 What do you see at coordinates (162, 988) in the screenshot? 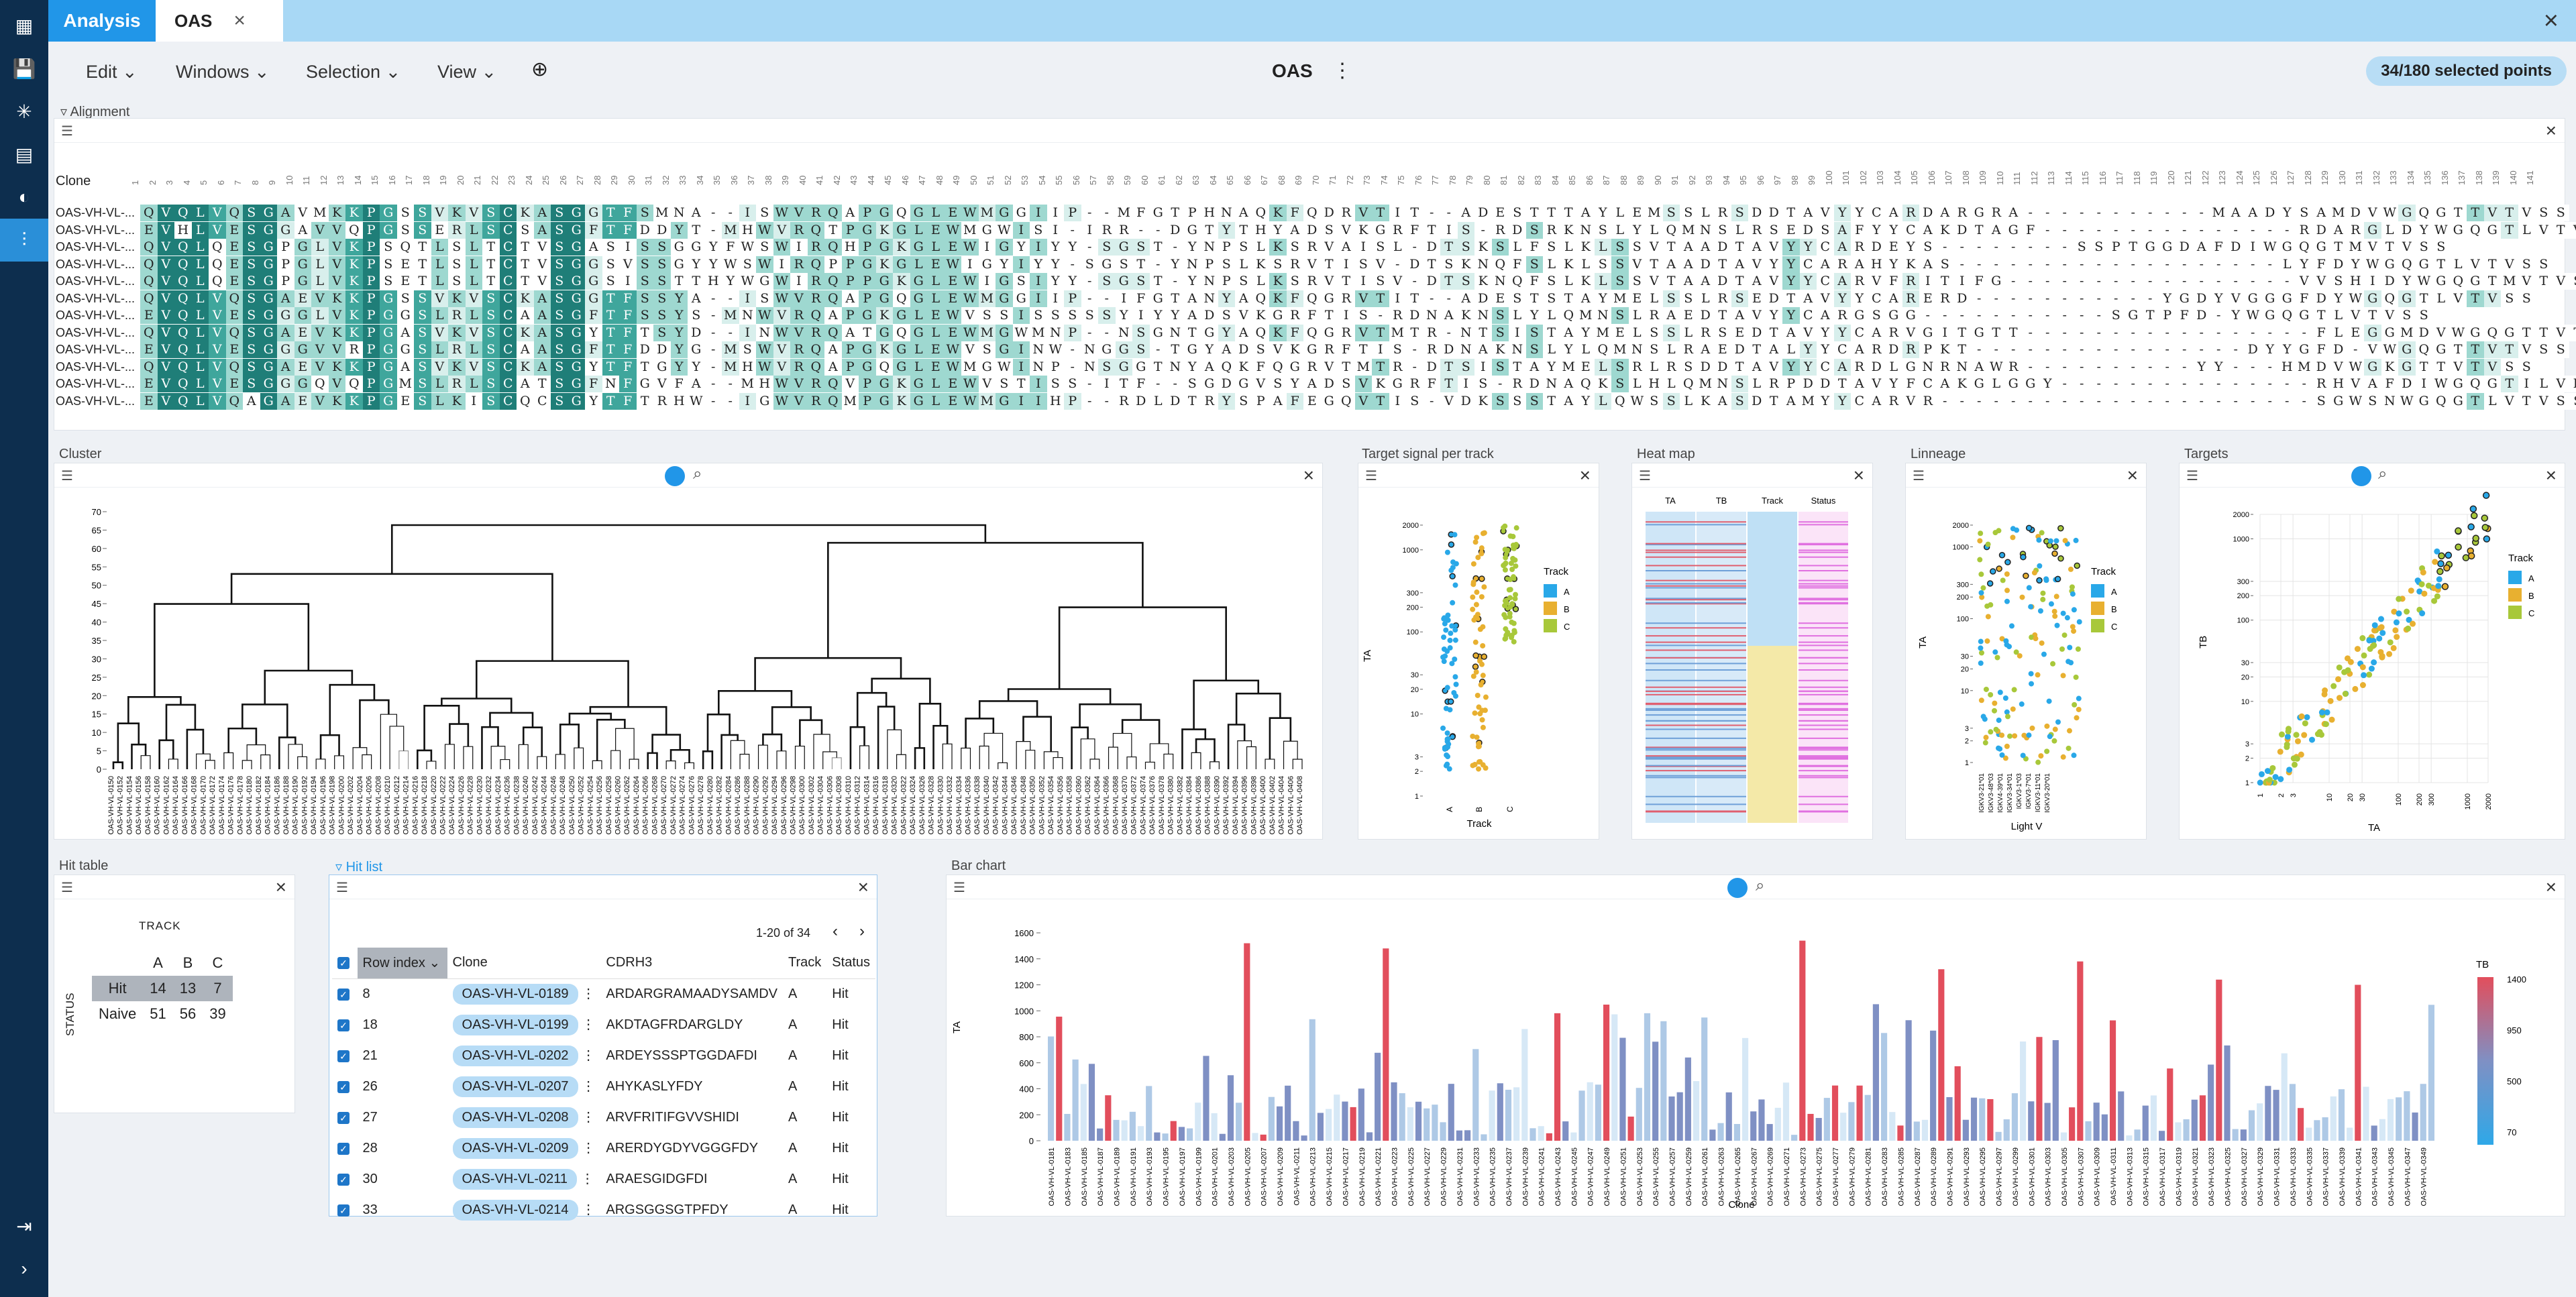
I see `table-row: Hit 14 13 7` at bounding box center [162, 988].